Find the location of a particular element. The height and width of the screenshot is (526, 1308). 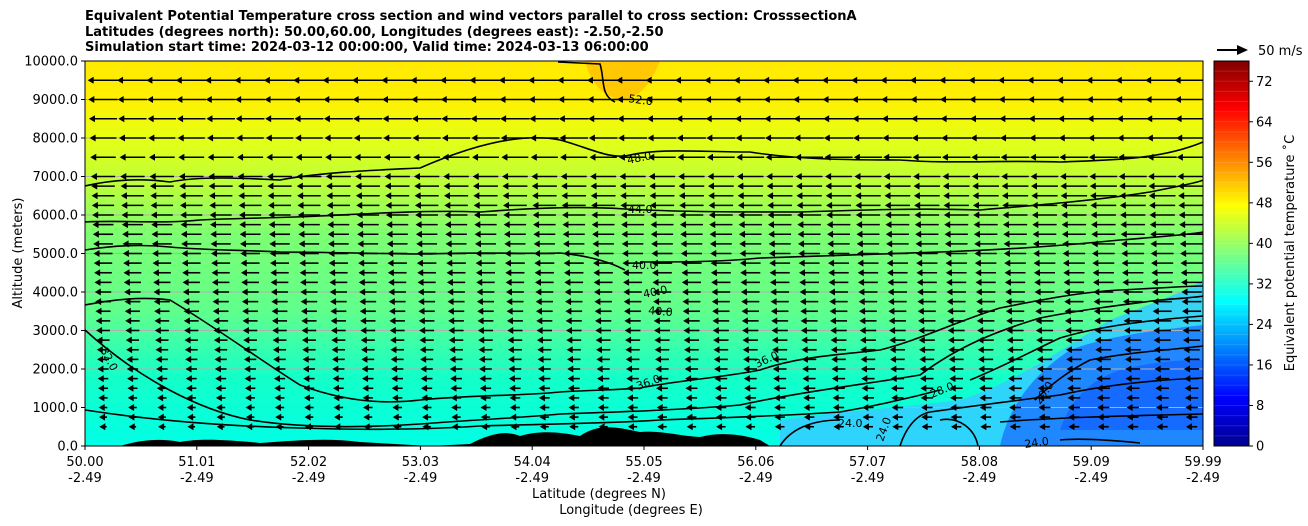

x-tick-label-lon: -2.49 is located at coordinates (868, 478).